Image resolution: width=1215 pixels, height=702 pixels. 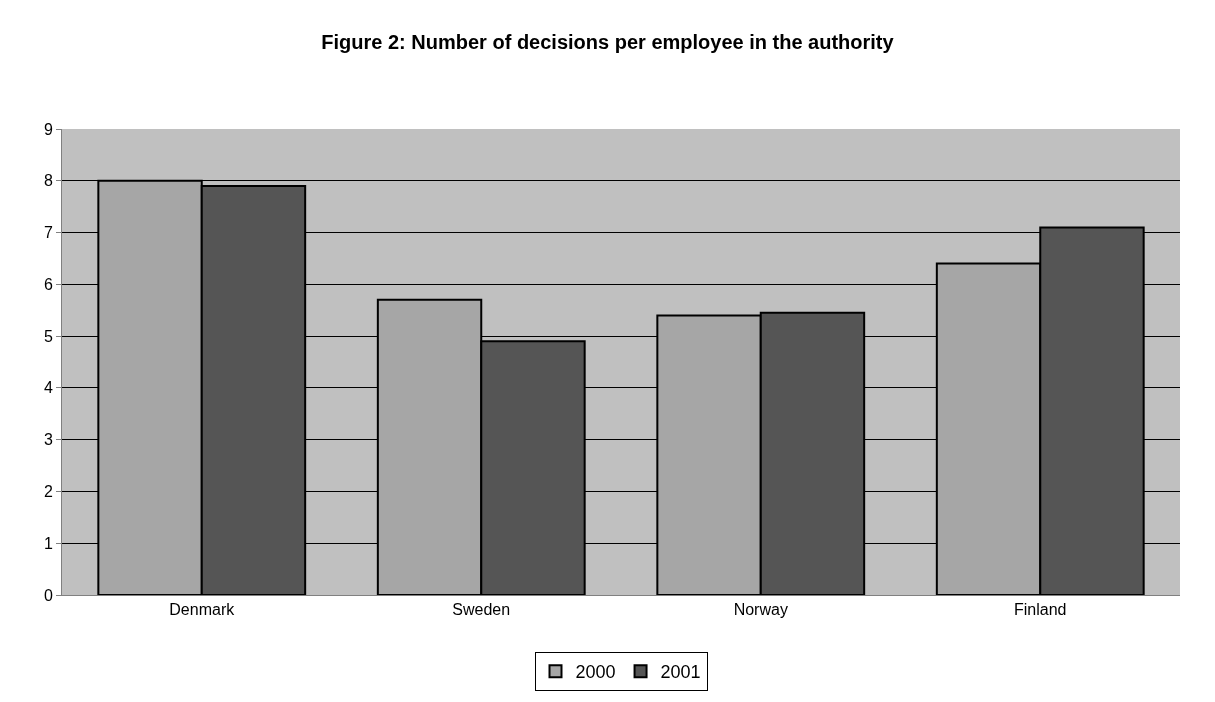 I want to click on y-tick-label: 2, so click(x=48, y=492).